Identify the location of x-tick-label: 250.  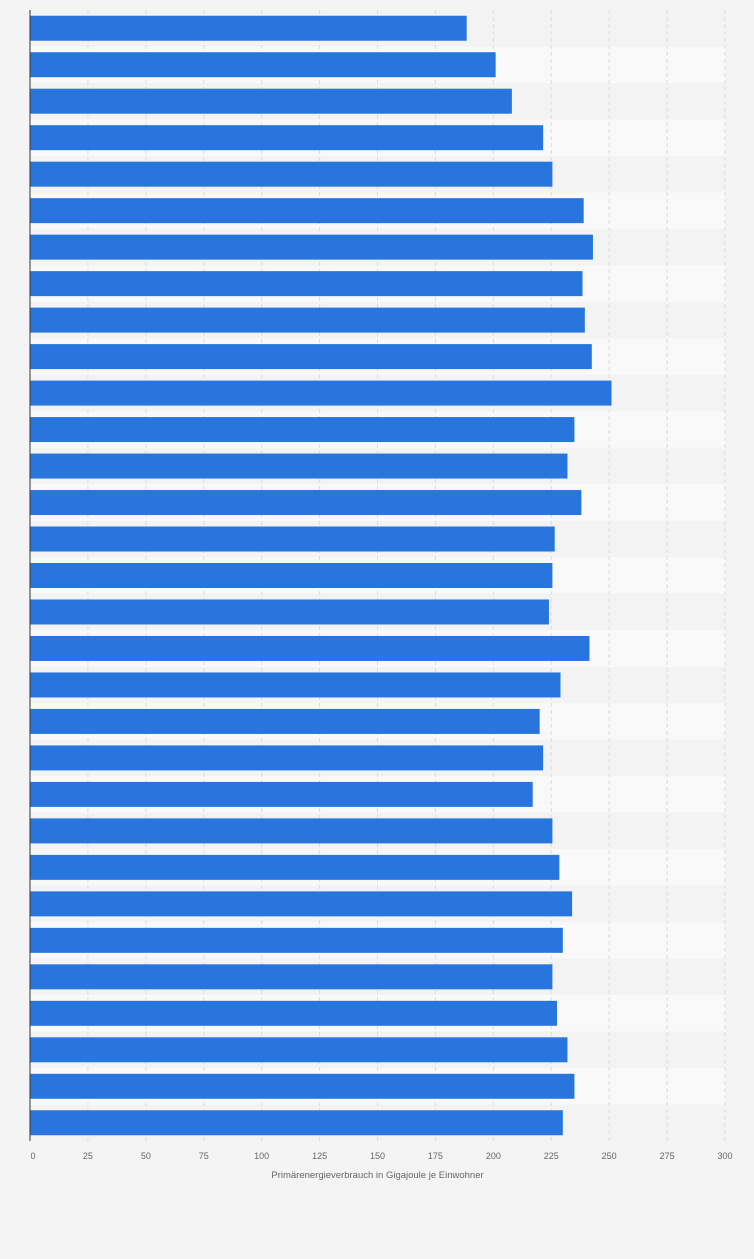
(609, 1156).